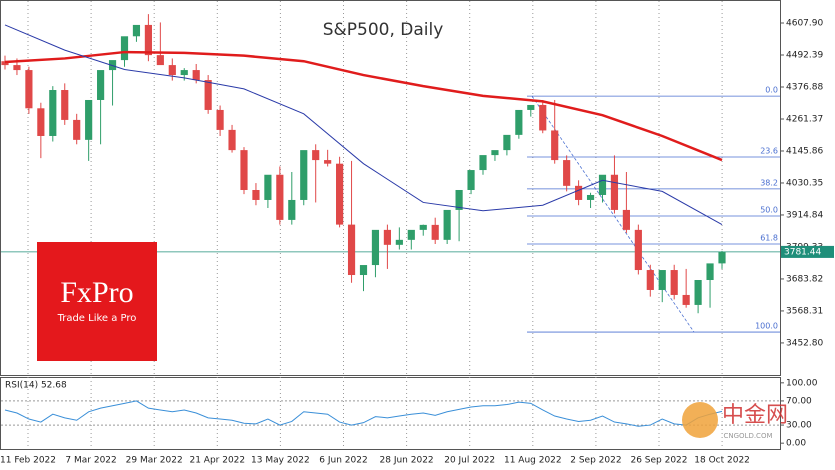  Describe the element at coordinates (755, 415) in the screenshot. I see `watermark-name: 中金网` at that location.